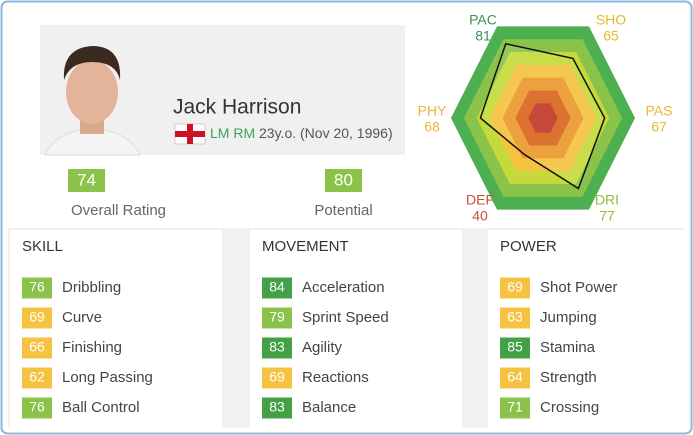  I want to click on stat-name: Shot Power, so click(579, 287).